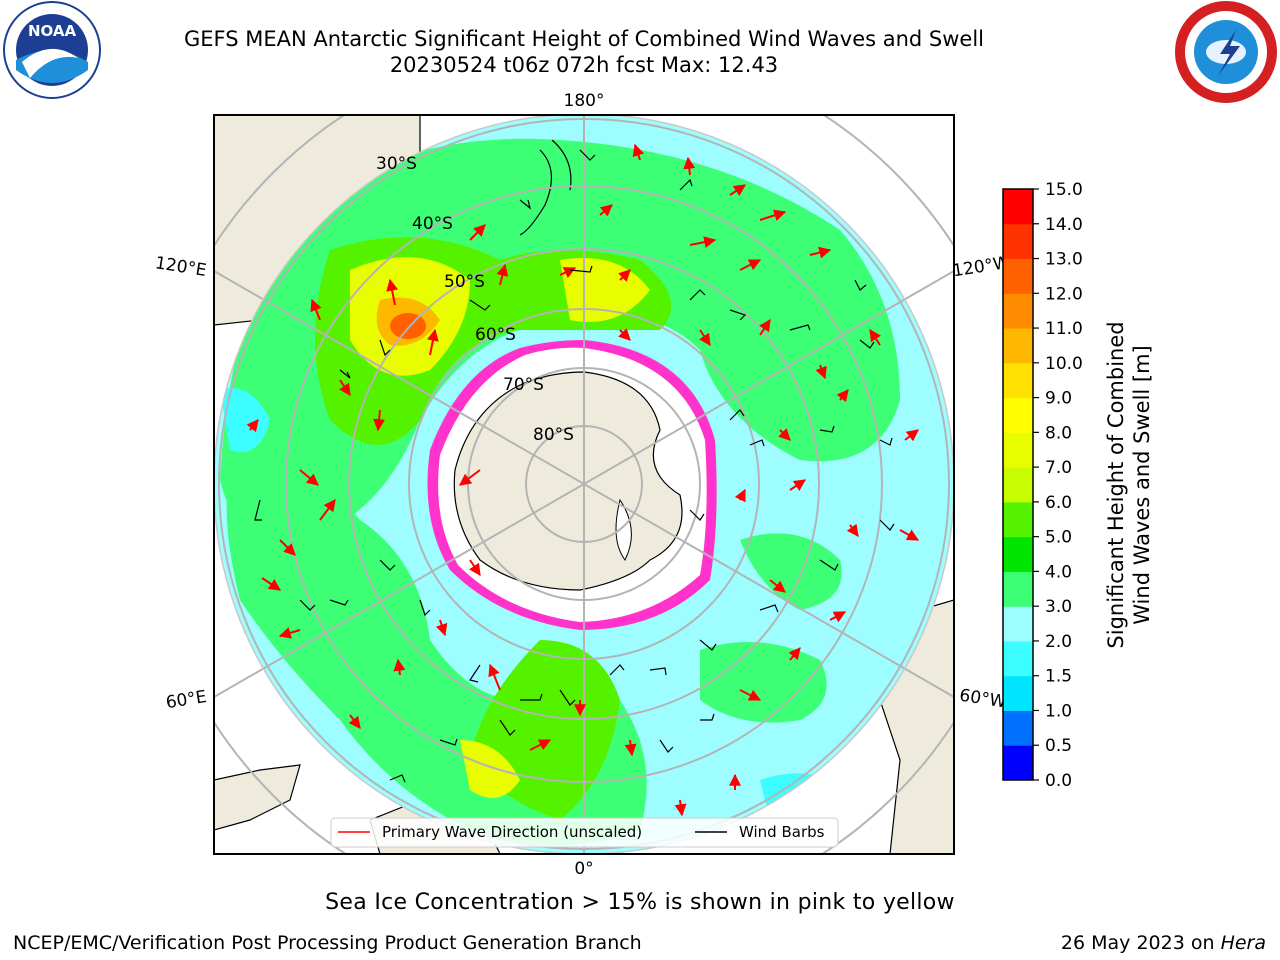  Describe the element at coordinates (584, 65) in the screenshot. I see `map-subtitle: 20230524 t06z 072h fcst Max: 12.43` at that location.